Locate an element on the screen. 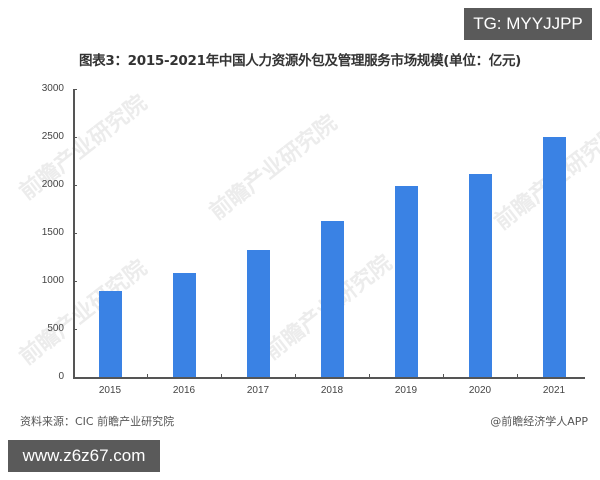 Image resolution: width=600 pixels, height=480 pixels. x-tick-label: 2015 is located at coordinates (110, 390).